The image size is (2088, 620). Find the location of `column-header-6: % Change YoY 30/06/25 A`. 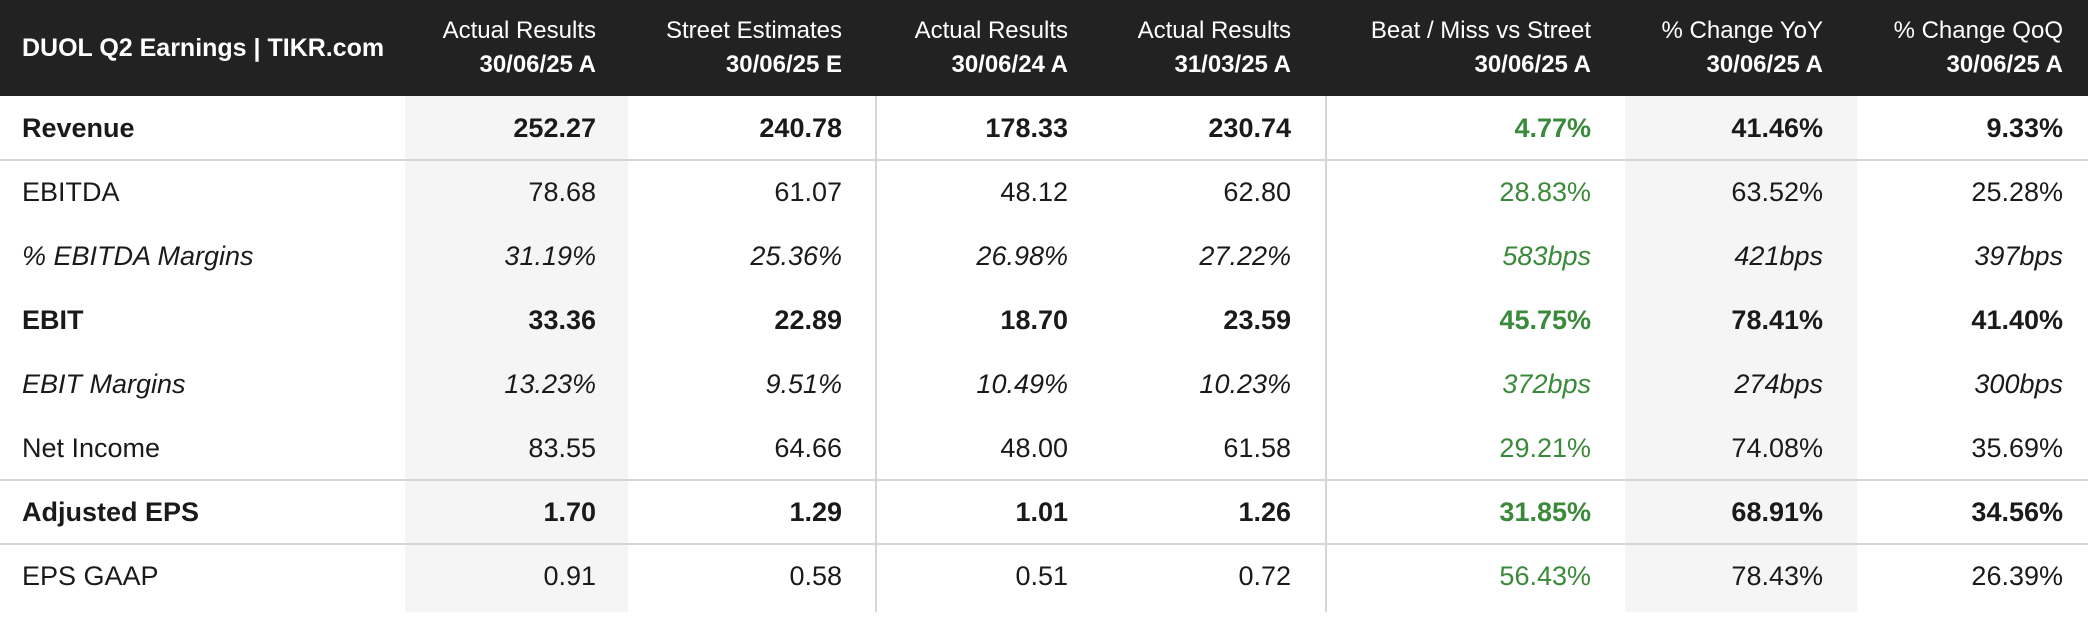

column-header-6: % Change YoY 30/06/25 A is located at coordinates (1708, 49).